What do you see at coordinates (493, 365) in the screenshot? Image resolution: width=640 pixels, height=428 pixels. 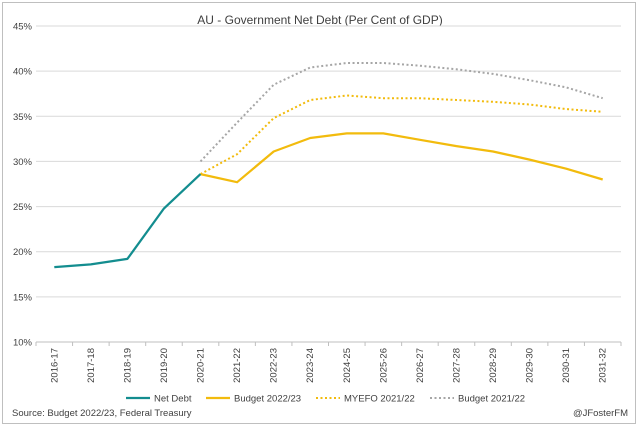 I see `x-tick-label: 2028-29` at bounding box center [493, 365].